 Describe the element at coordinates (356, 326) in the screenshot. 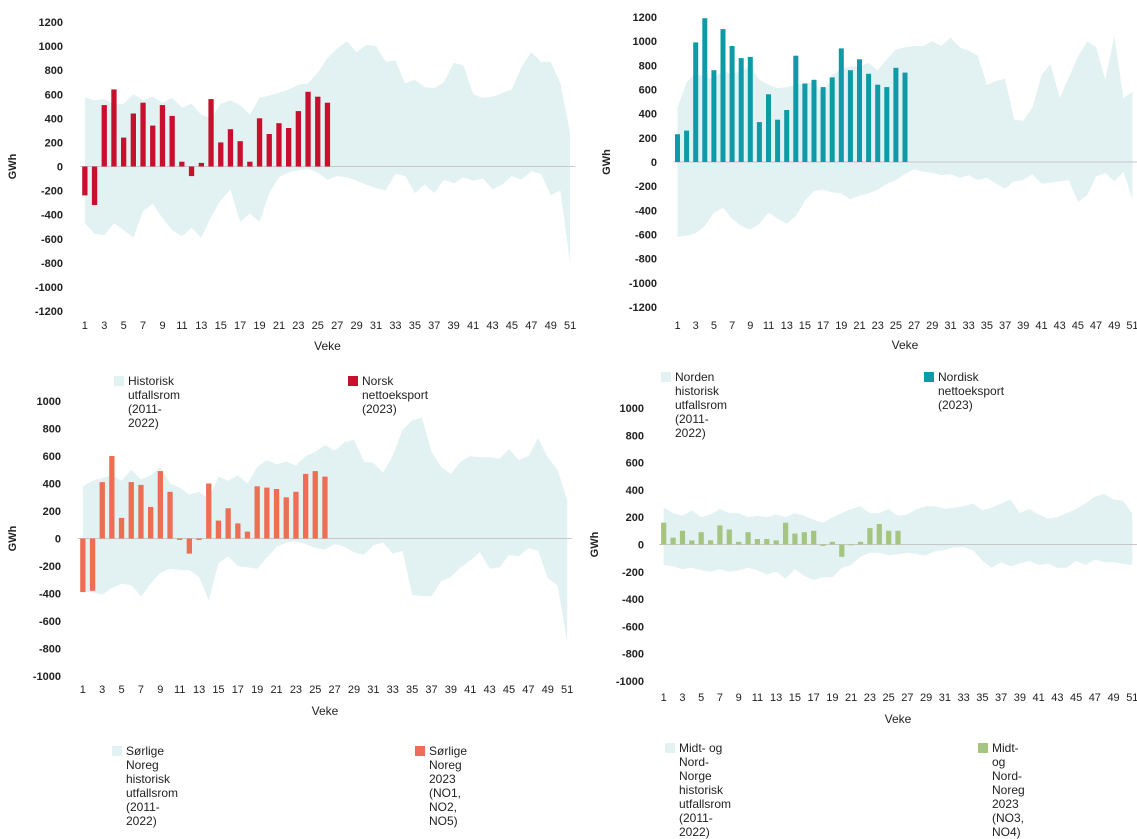

I see `x-tick-label: 29` at that location.